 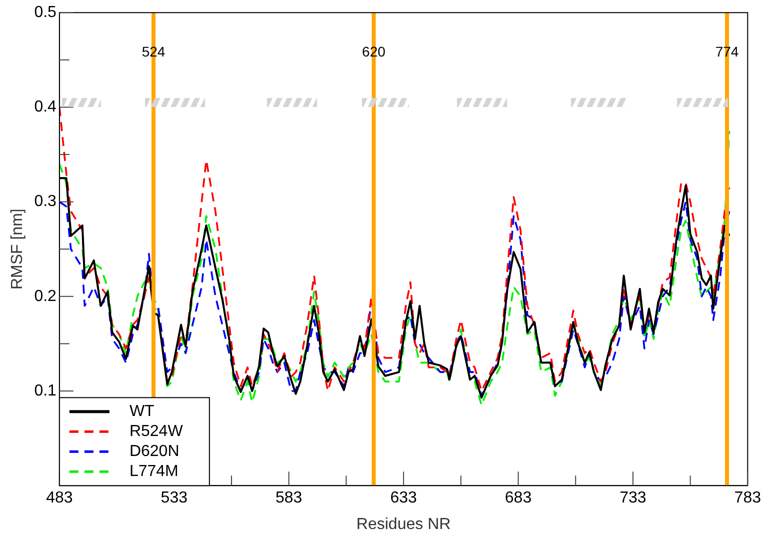 What do you see at coordinates (403, 498) in the screenshot?
I see `x-tick-label: 633` at bounding box center [403, 498].